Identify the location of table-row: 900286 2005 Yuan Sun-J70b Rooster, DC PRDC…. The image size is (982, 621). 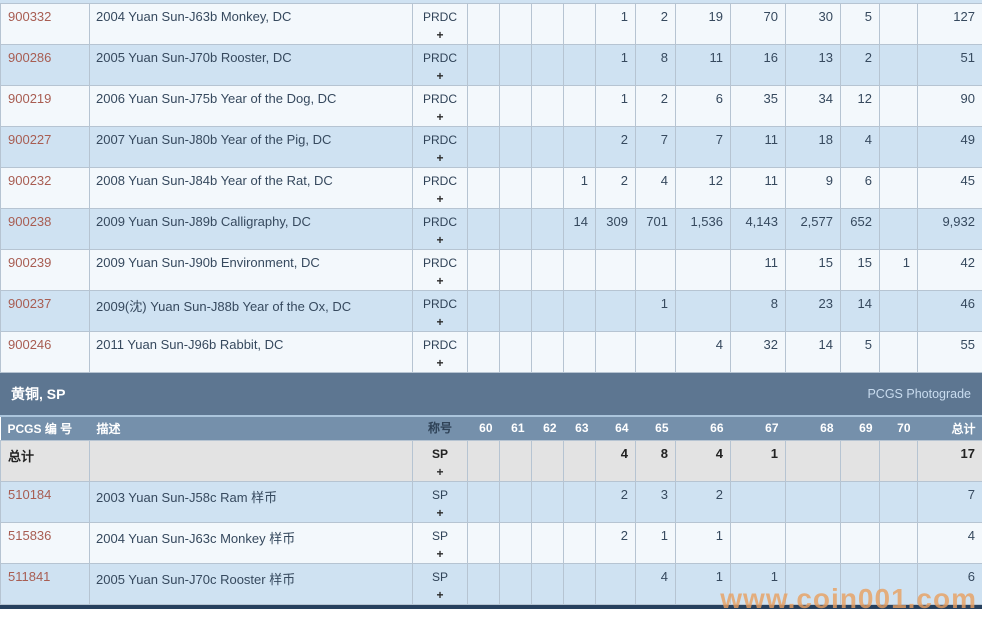
(491, 65).